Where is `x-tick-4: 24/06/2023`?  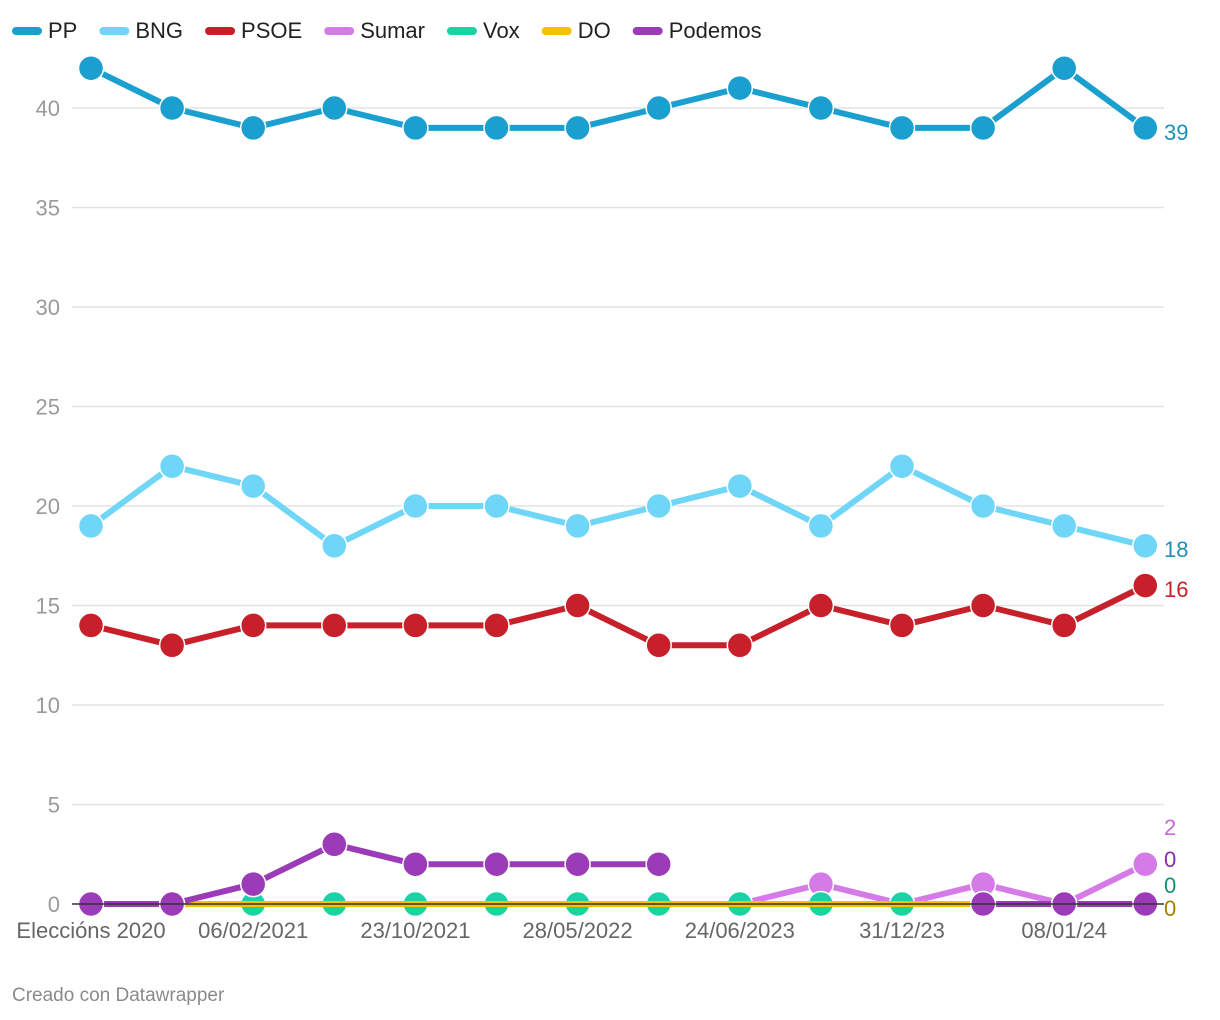
x-tick-4: 24/06/2023 is located at coordinates (740, 930).